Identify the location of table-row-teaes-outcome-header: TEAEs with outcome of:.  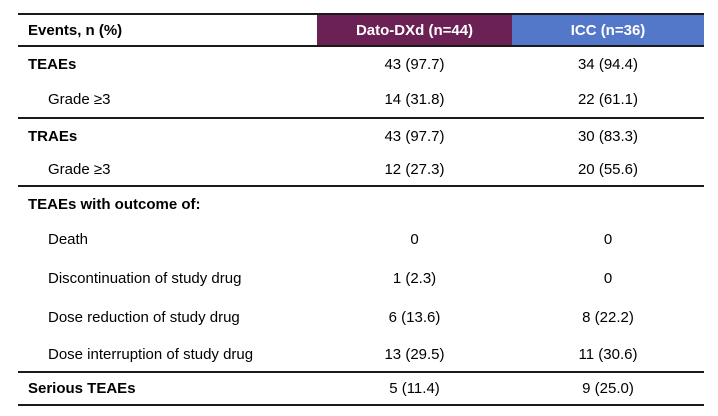
(361, 203).